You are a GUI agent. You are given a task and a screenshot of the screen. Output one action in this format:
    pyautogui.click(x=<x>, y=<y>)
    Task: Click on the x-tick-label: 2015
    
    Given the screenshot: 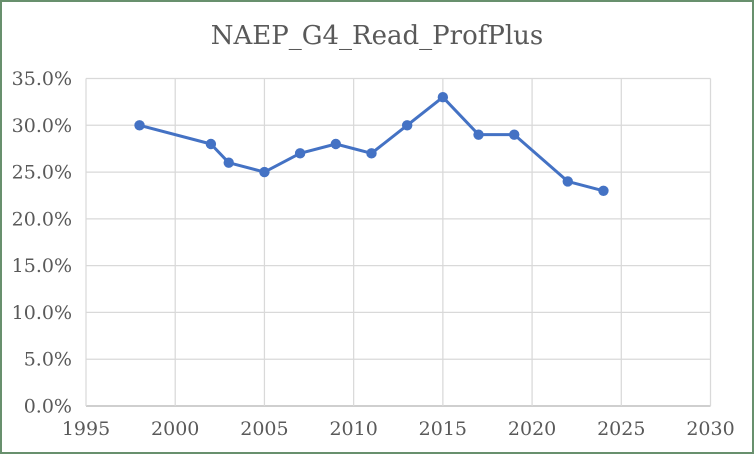 What is the action you would take?
    pyautogui.click(x=443, y=429)
    